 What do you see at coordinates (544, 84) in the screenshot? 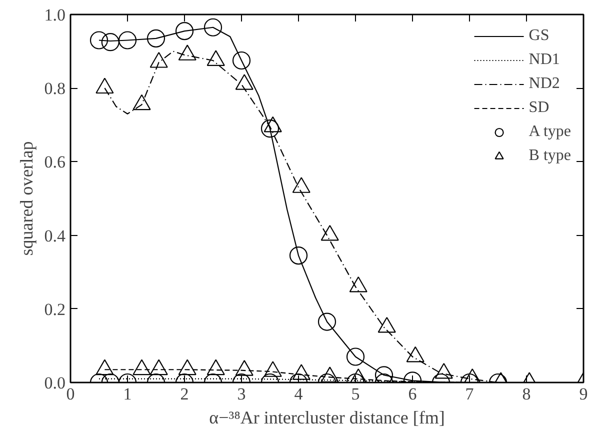
I see `legend-label: ND2` at bounding box center [544, 84].